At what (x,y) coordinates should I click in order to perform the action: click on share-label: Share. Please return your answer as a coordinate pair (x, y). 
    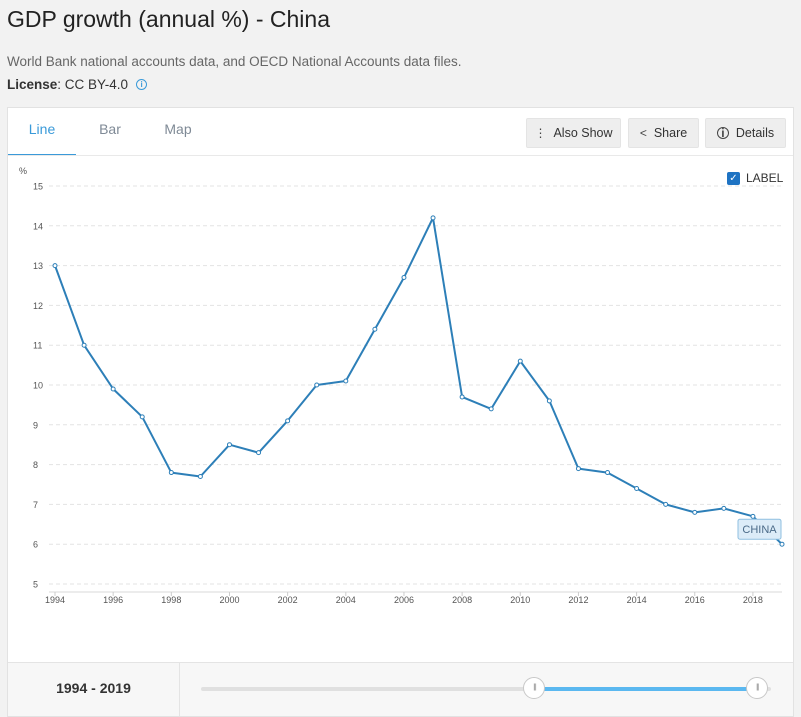
    Looking at the image, I should click on (670, 133).